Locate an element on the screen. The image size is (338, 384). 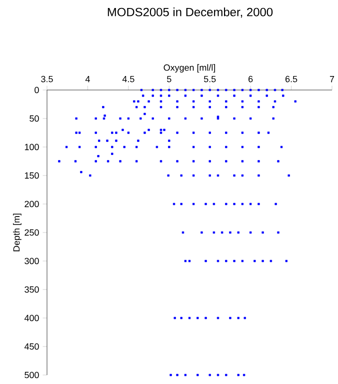
x-tick-label: 5 is located at coordinates (169, 79).